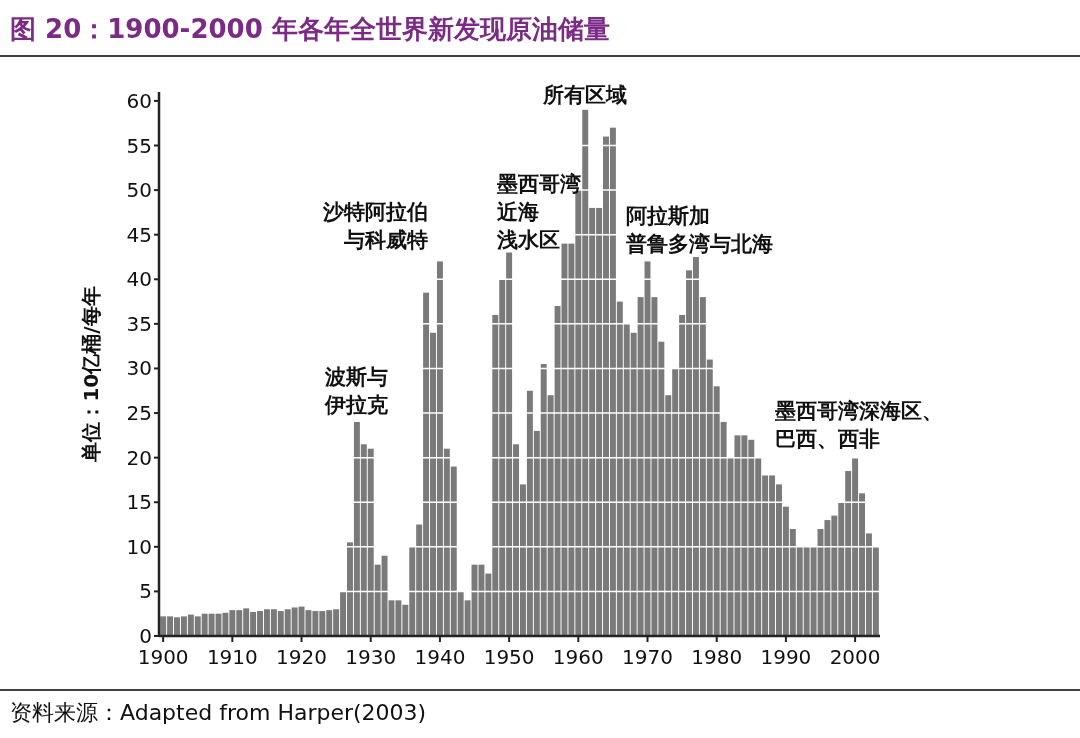 Image resolution: width=1080 pixels, height=738 pixels. What do you see at coordinates (585, 94) in the screenshot?
I see `annotation: 所有区域` at bounding box center [585, 94].